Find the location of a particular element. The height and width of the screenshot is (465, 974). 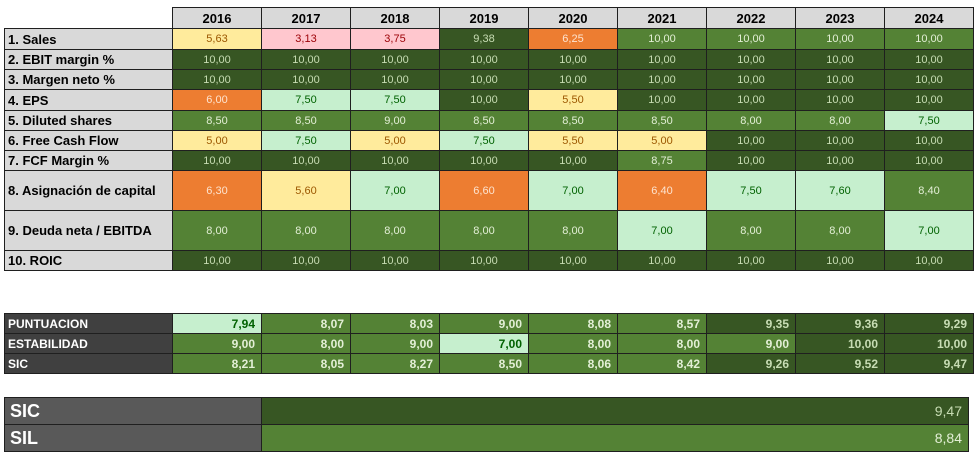

year-header: 2018 is located at coordinates (395, 18).